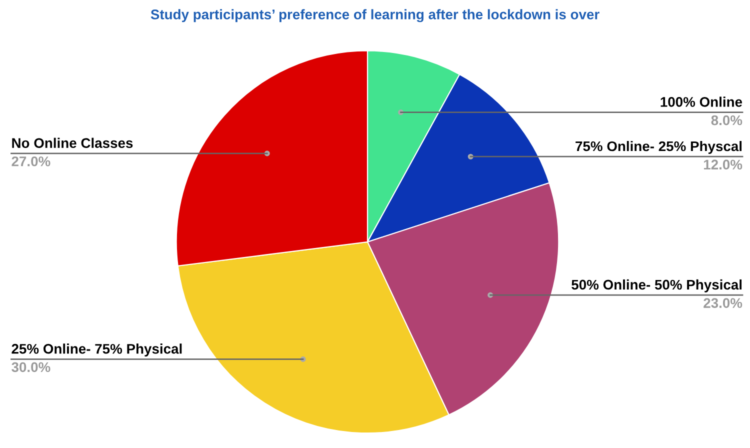 Image resolution: width=750 pixels, height=448 pixels. What do you see at coordinates (726, 120) in the screenshot?
I see `data-label: 8.0%` at bounding box center [726, 120].